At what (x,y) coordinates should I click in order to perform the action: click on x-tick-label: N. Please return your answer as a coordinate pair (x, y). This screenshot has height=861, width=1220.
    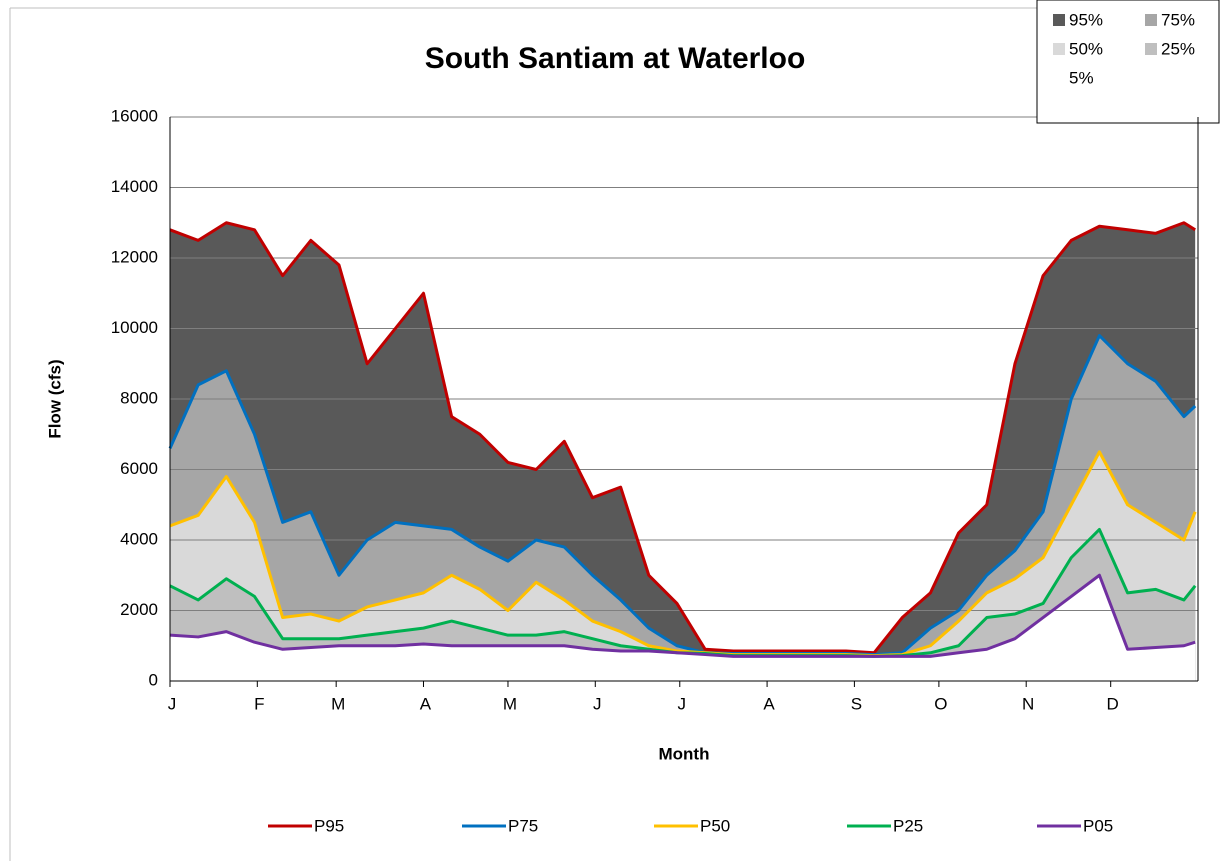
    Looking at the image, I should click on (1028, 703).